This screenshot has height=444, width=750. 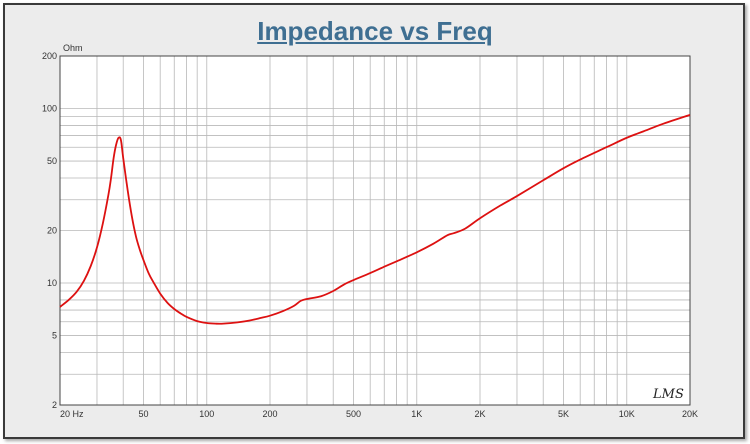 I want to click on y-tick-label: 20, so click(x=52, y=231).